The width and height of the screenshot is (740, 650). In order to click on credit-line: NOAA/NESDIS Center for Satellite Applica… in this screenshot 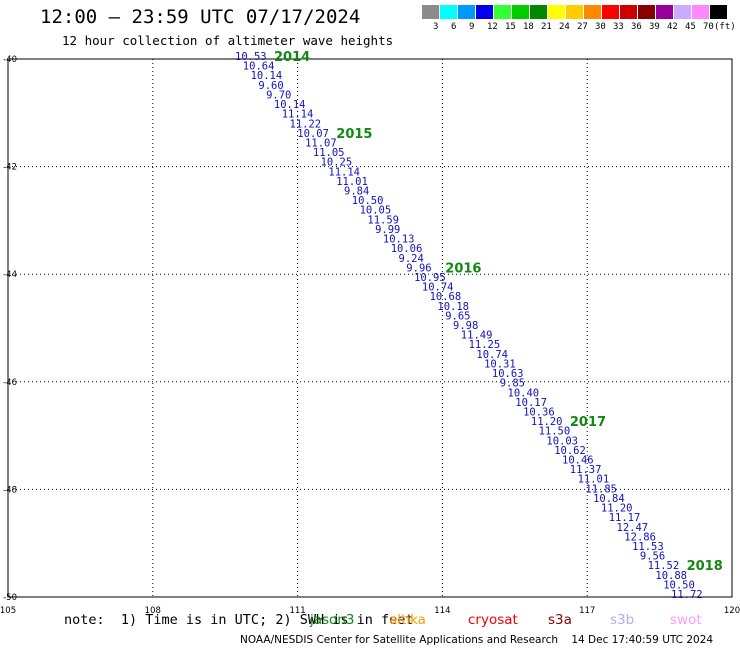, I will do `click(477, 640)`.